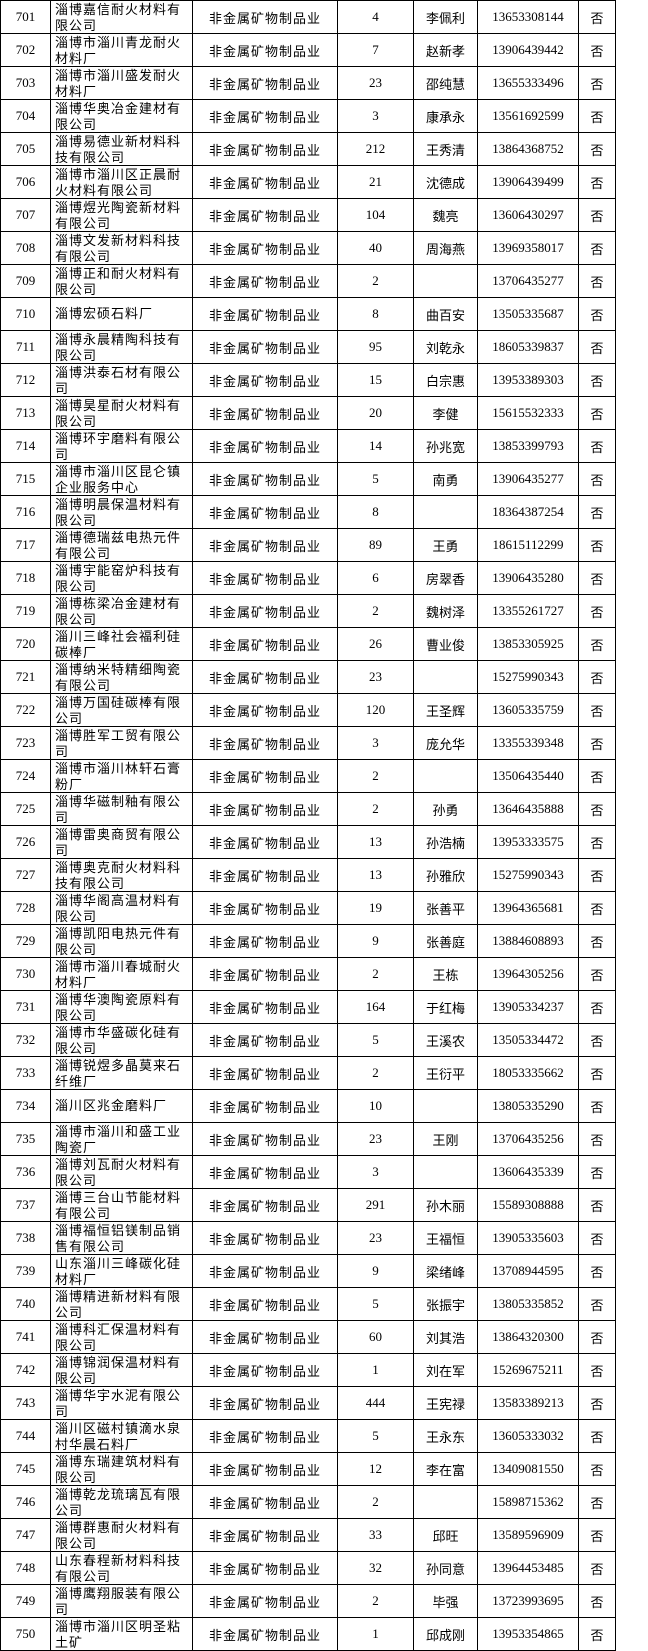 The height and width of the screenshot is (1651, 648). What do you see at coordinates (25, 1073) in the screenshot?
I see `row-number-cell: 733` at bounding box center [25, 1073].